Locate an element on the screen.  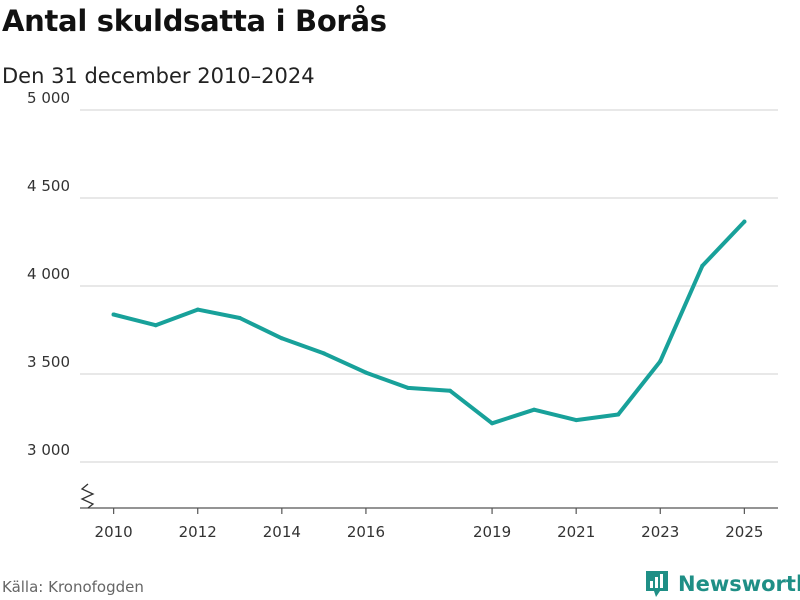
y-tick-label-4500: 4 500 is located at coordinates (48, 186).